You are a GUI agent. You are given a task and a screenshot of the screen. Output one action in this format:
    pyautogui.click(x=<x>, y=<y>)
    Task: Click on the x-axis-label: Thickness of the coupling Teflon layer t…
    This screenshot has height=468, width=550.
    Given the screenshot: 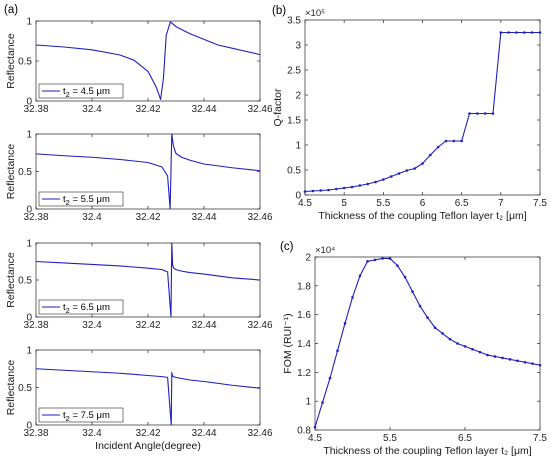 What is the action you would take?
    pyautogui.click(x=422, y=216)
    